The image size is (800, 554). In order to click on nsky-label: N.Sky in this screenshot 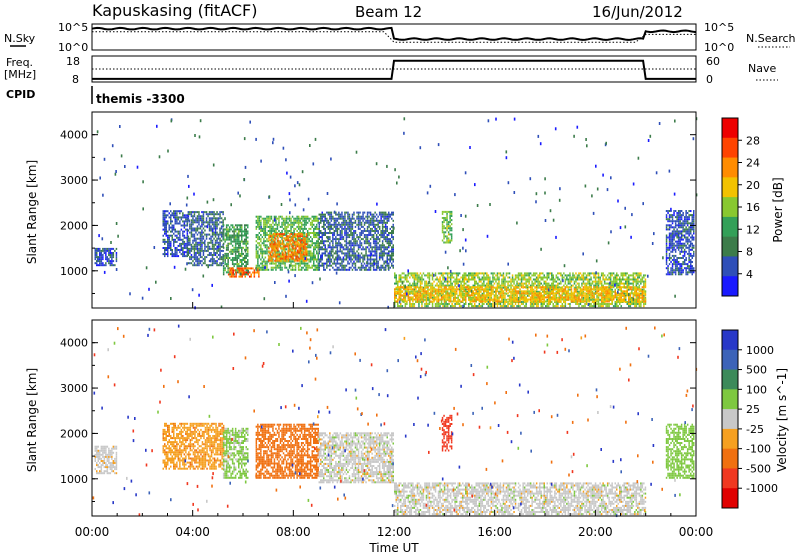, I will do `click(20, 38)`.